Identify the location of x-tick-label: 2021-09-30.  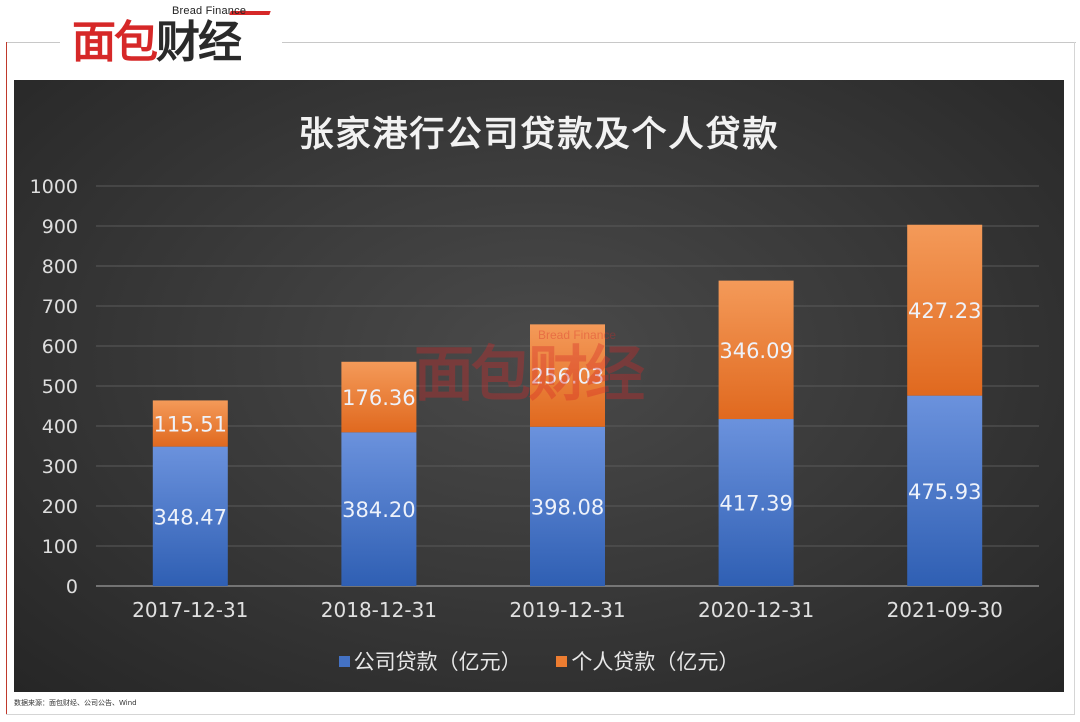
(945, 610).